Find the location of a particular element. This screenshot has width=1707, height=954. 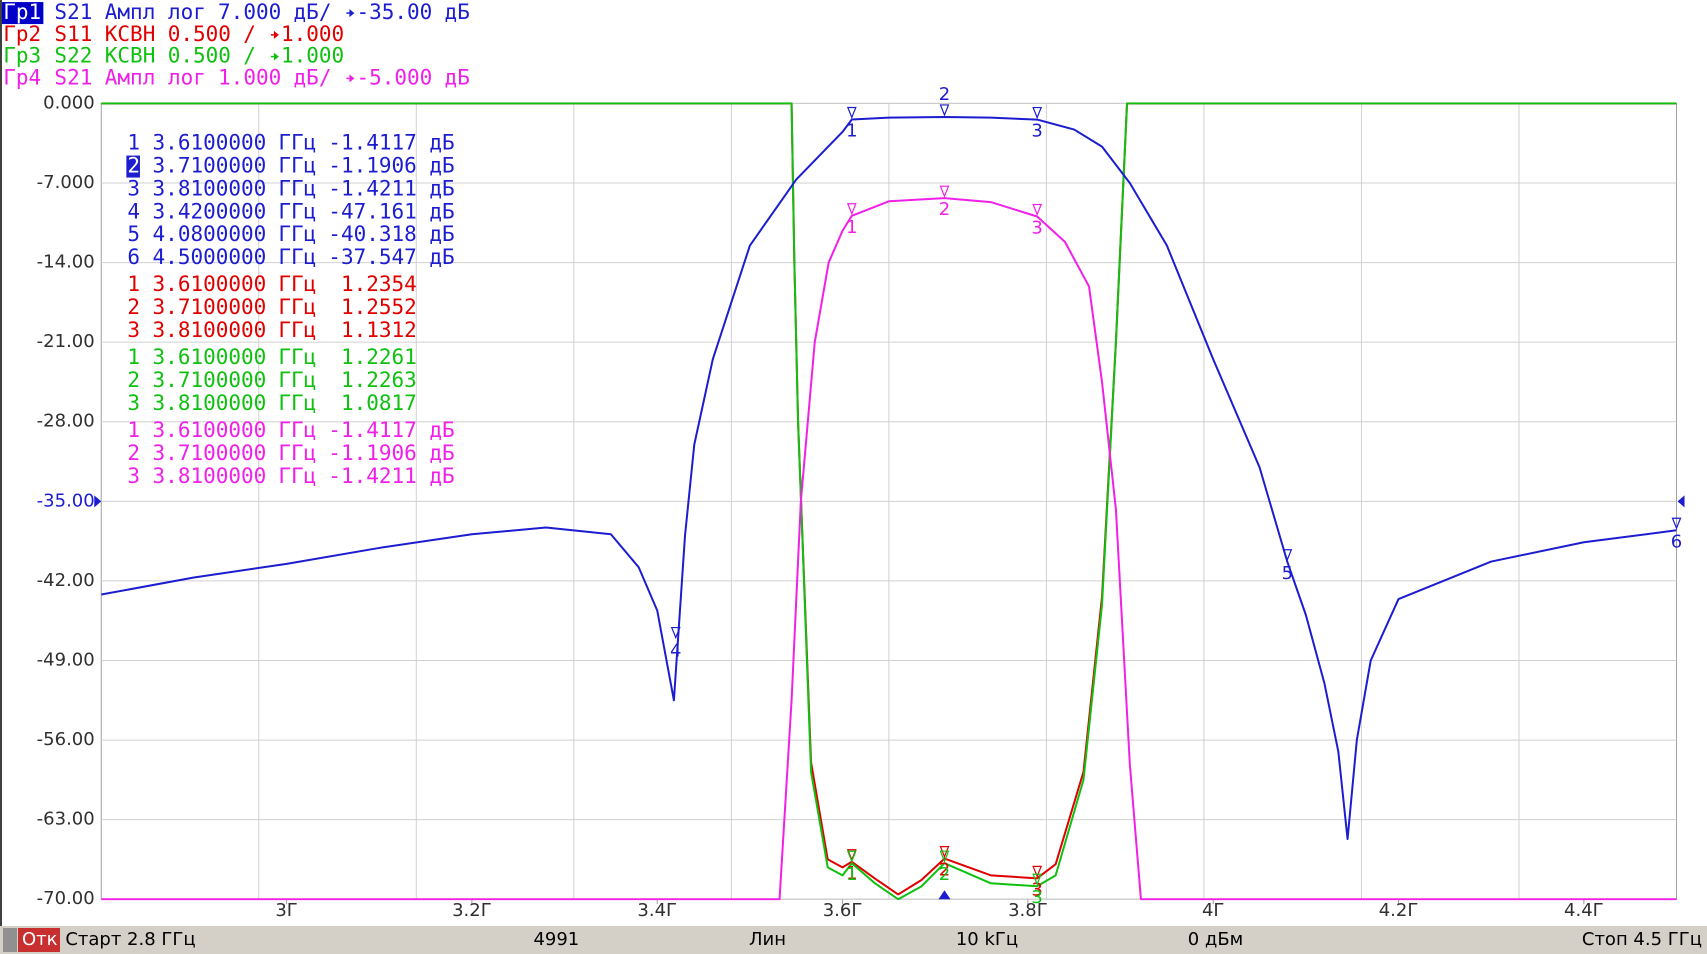

trace-name: Гр3 is located at coordinates (22, 56).